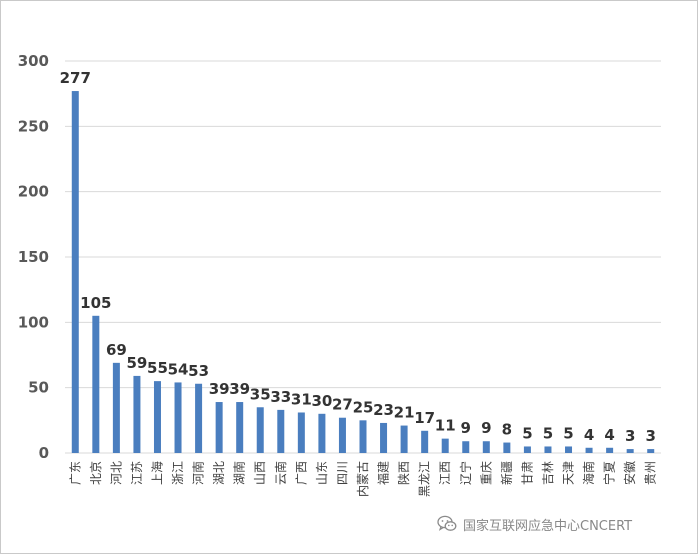 The height and width of the screenshot is (555, 698). I want to click on category-label: 内蒙古, so click(362, 479).